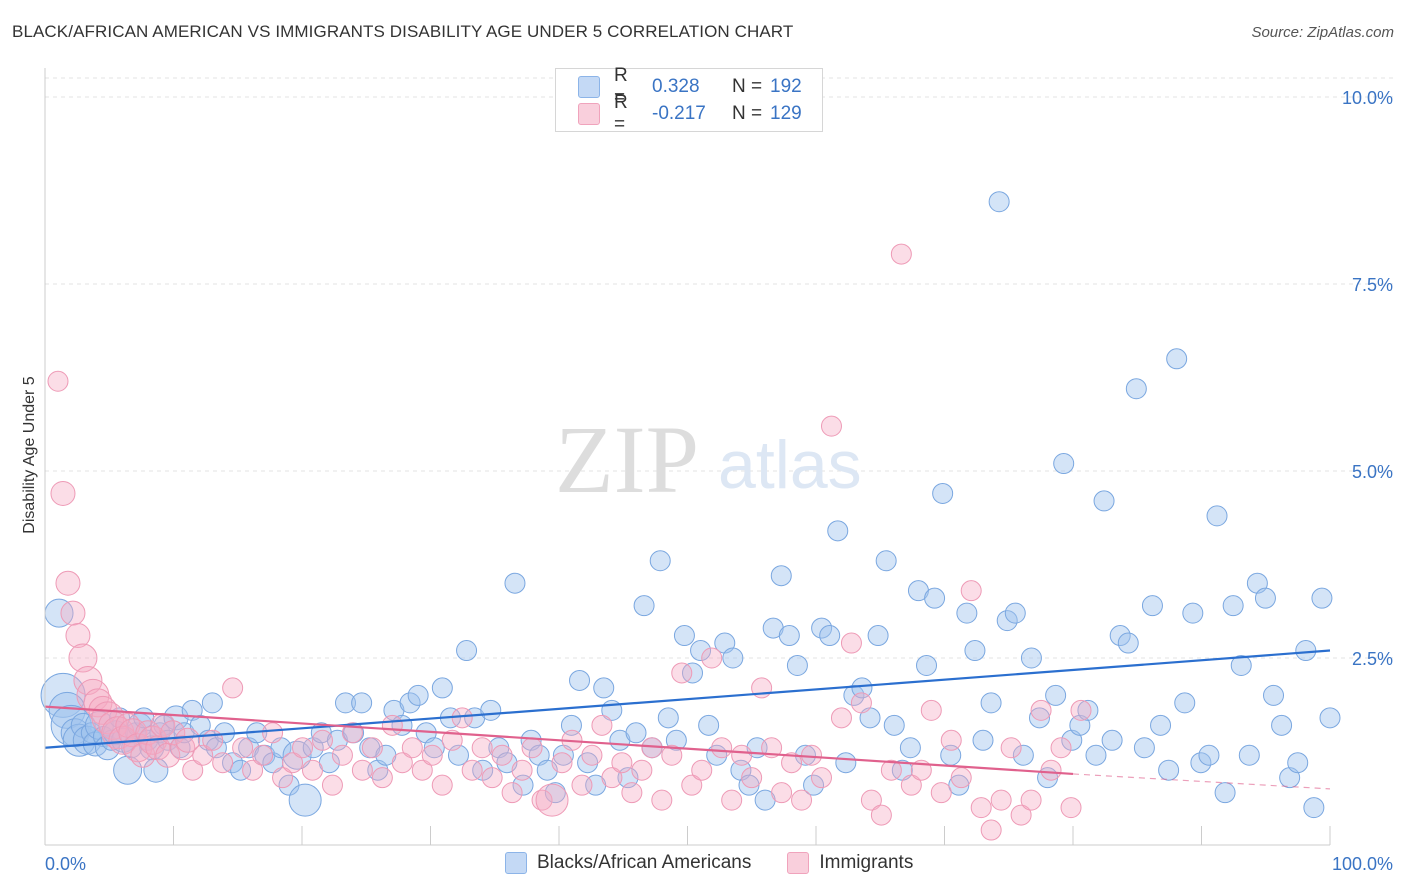 Image resolution: width=1406 pixels, height=892 pixels. Describe the element at coordinates (628, 863) in the screenshot. I see `legend-item-blacks: Blacks/African Americans` at that location.